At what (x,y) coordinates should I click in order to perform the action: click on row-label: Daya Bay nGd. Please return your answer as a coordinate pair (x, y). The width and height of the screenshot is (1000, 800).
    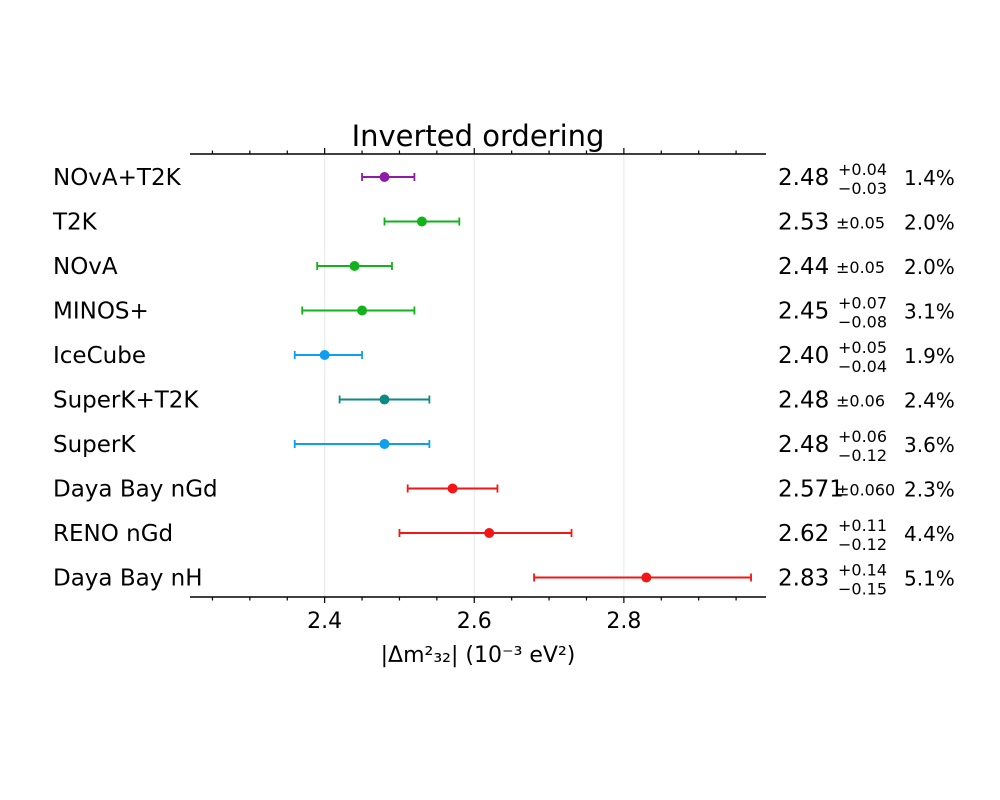
    Looking at the image, I should click on (135, 490).